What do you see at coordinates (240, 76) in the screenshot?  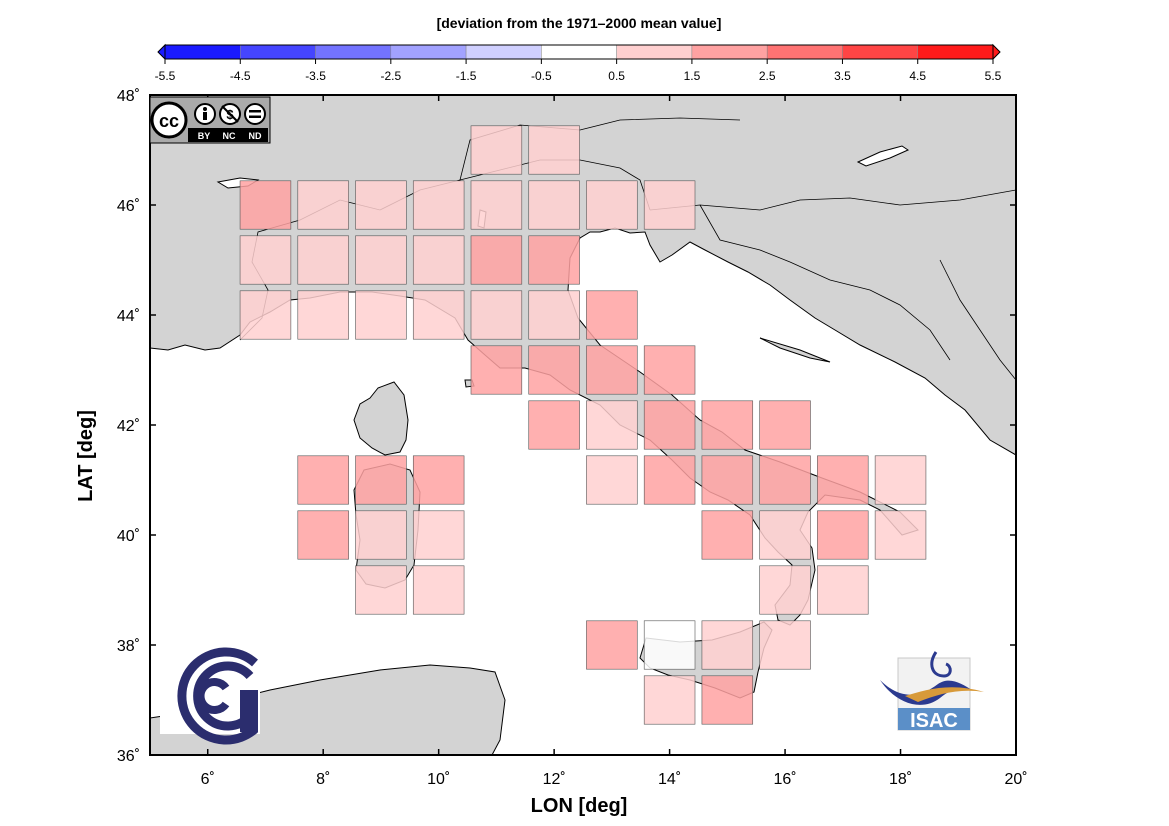 I see `colorbar-tick-label: -4.5` at bounding box center [240, 76].